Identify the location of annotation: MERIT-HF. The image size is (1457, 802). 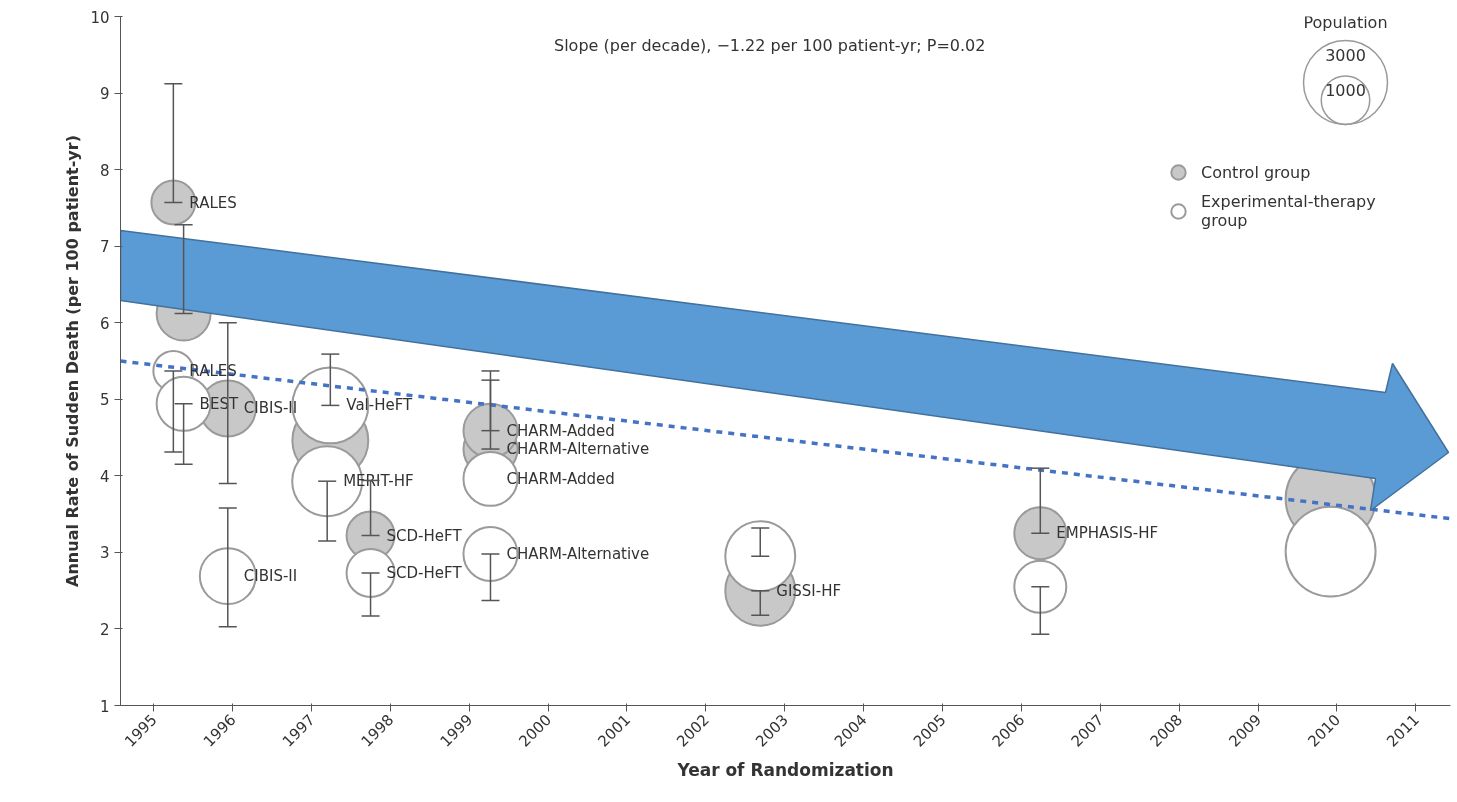
(378, 481).